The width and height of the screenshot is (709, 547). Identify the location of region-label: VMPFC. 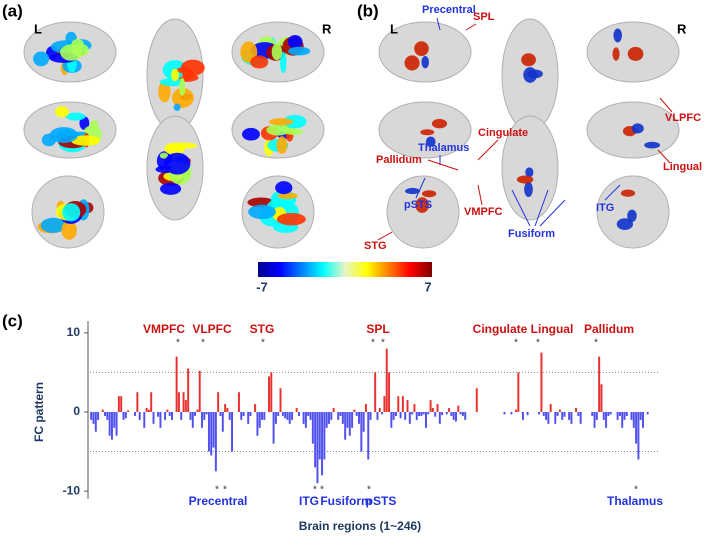
(483, 212).